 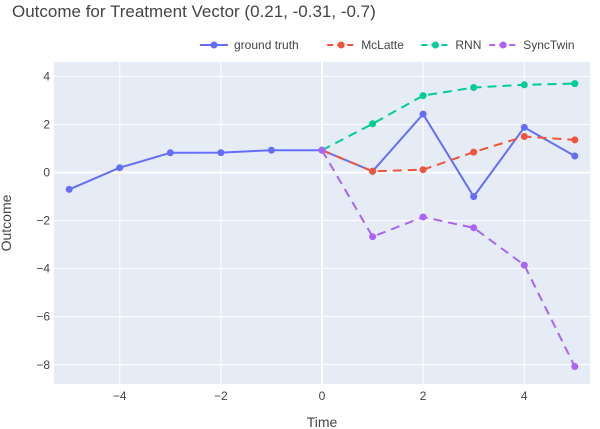 I want to click on y-tick-label: 2, so click(x=46, y=124).